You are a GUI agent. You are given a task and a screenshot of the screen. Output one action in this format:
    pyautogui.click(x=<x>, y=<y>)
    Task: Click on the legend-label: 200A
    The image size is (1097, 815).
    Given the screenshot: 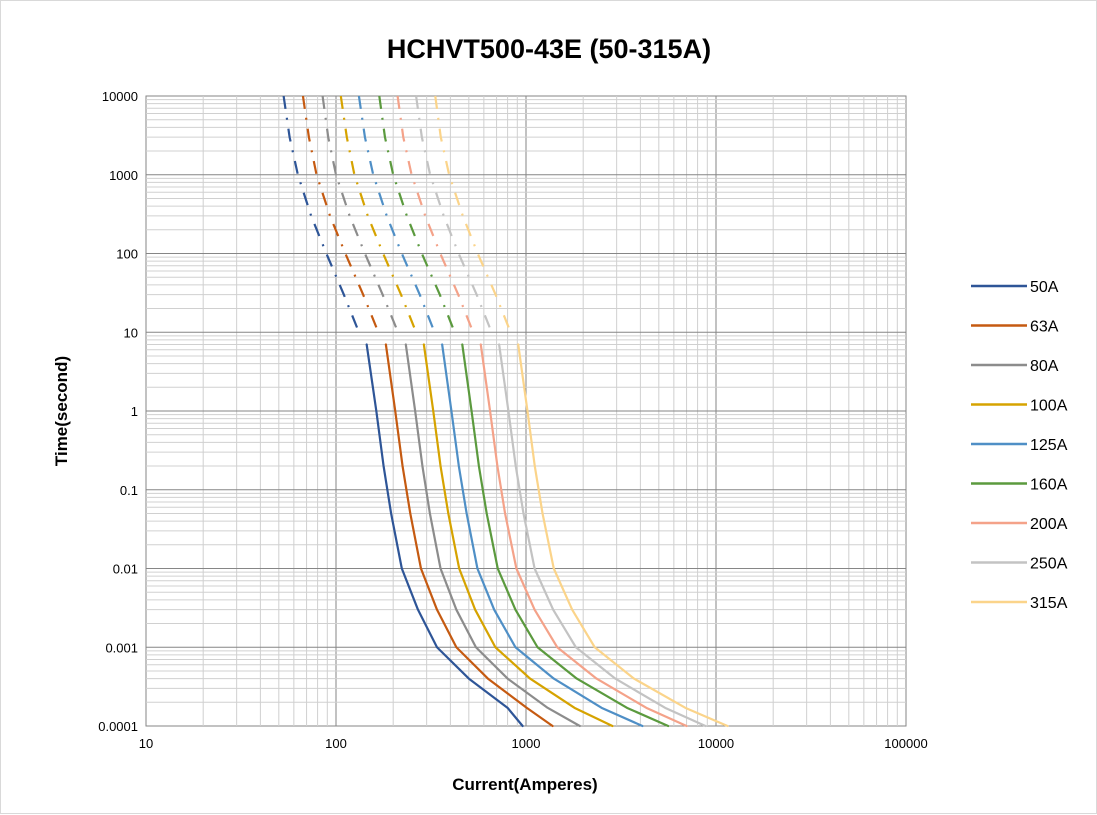 What is the action you would take?
    pyautogui.click(x=1049, y=524)
    